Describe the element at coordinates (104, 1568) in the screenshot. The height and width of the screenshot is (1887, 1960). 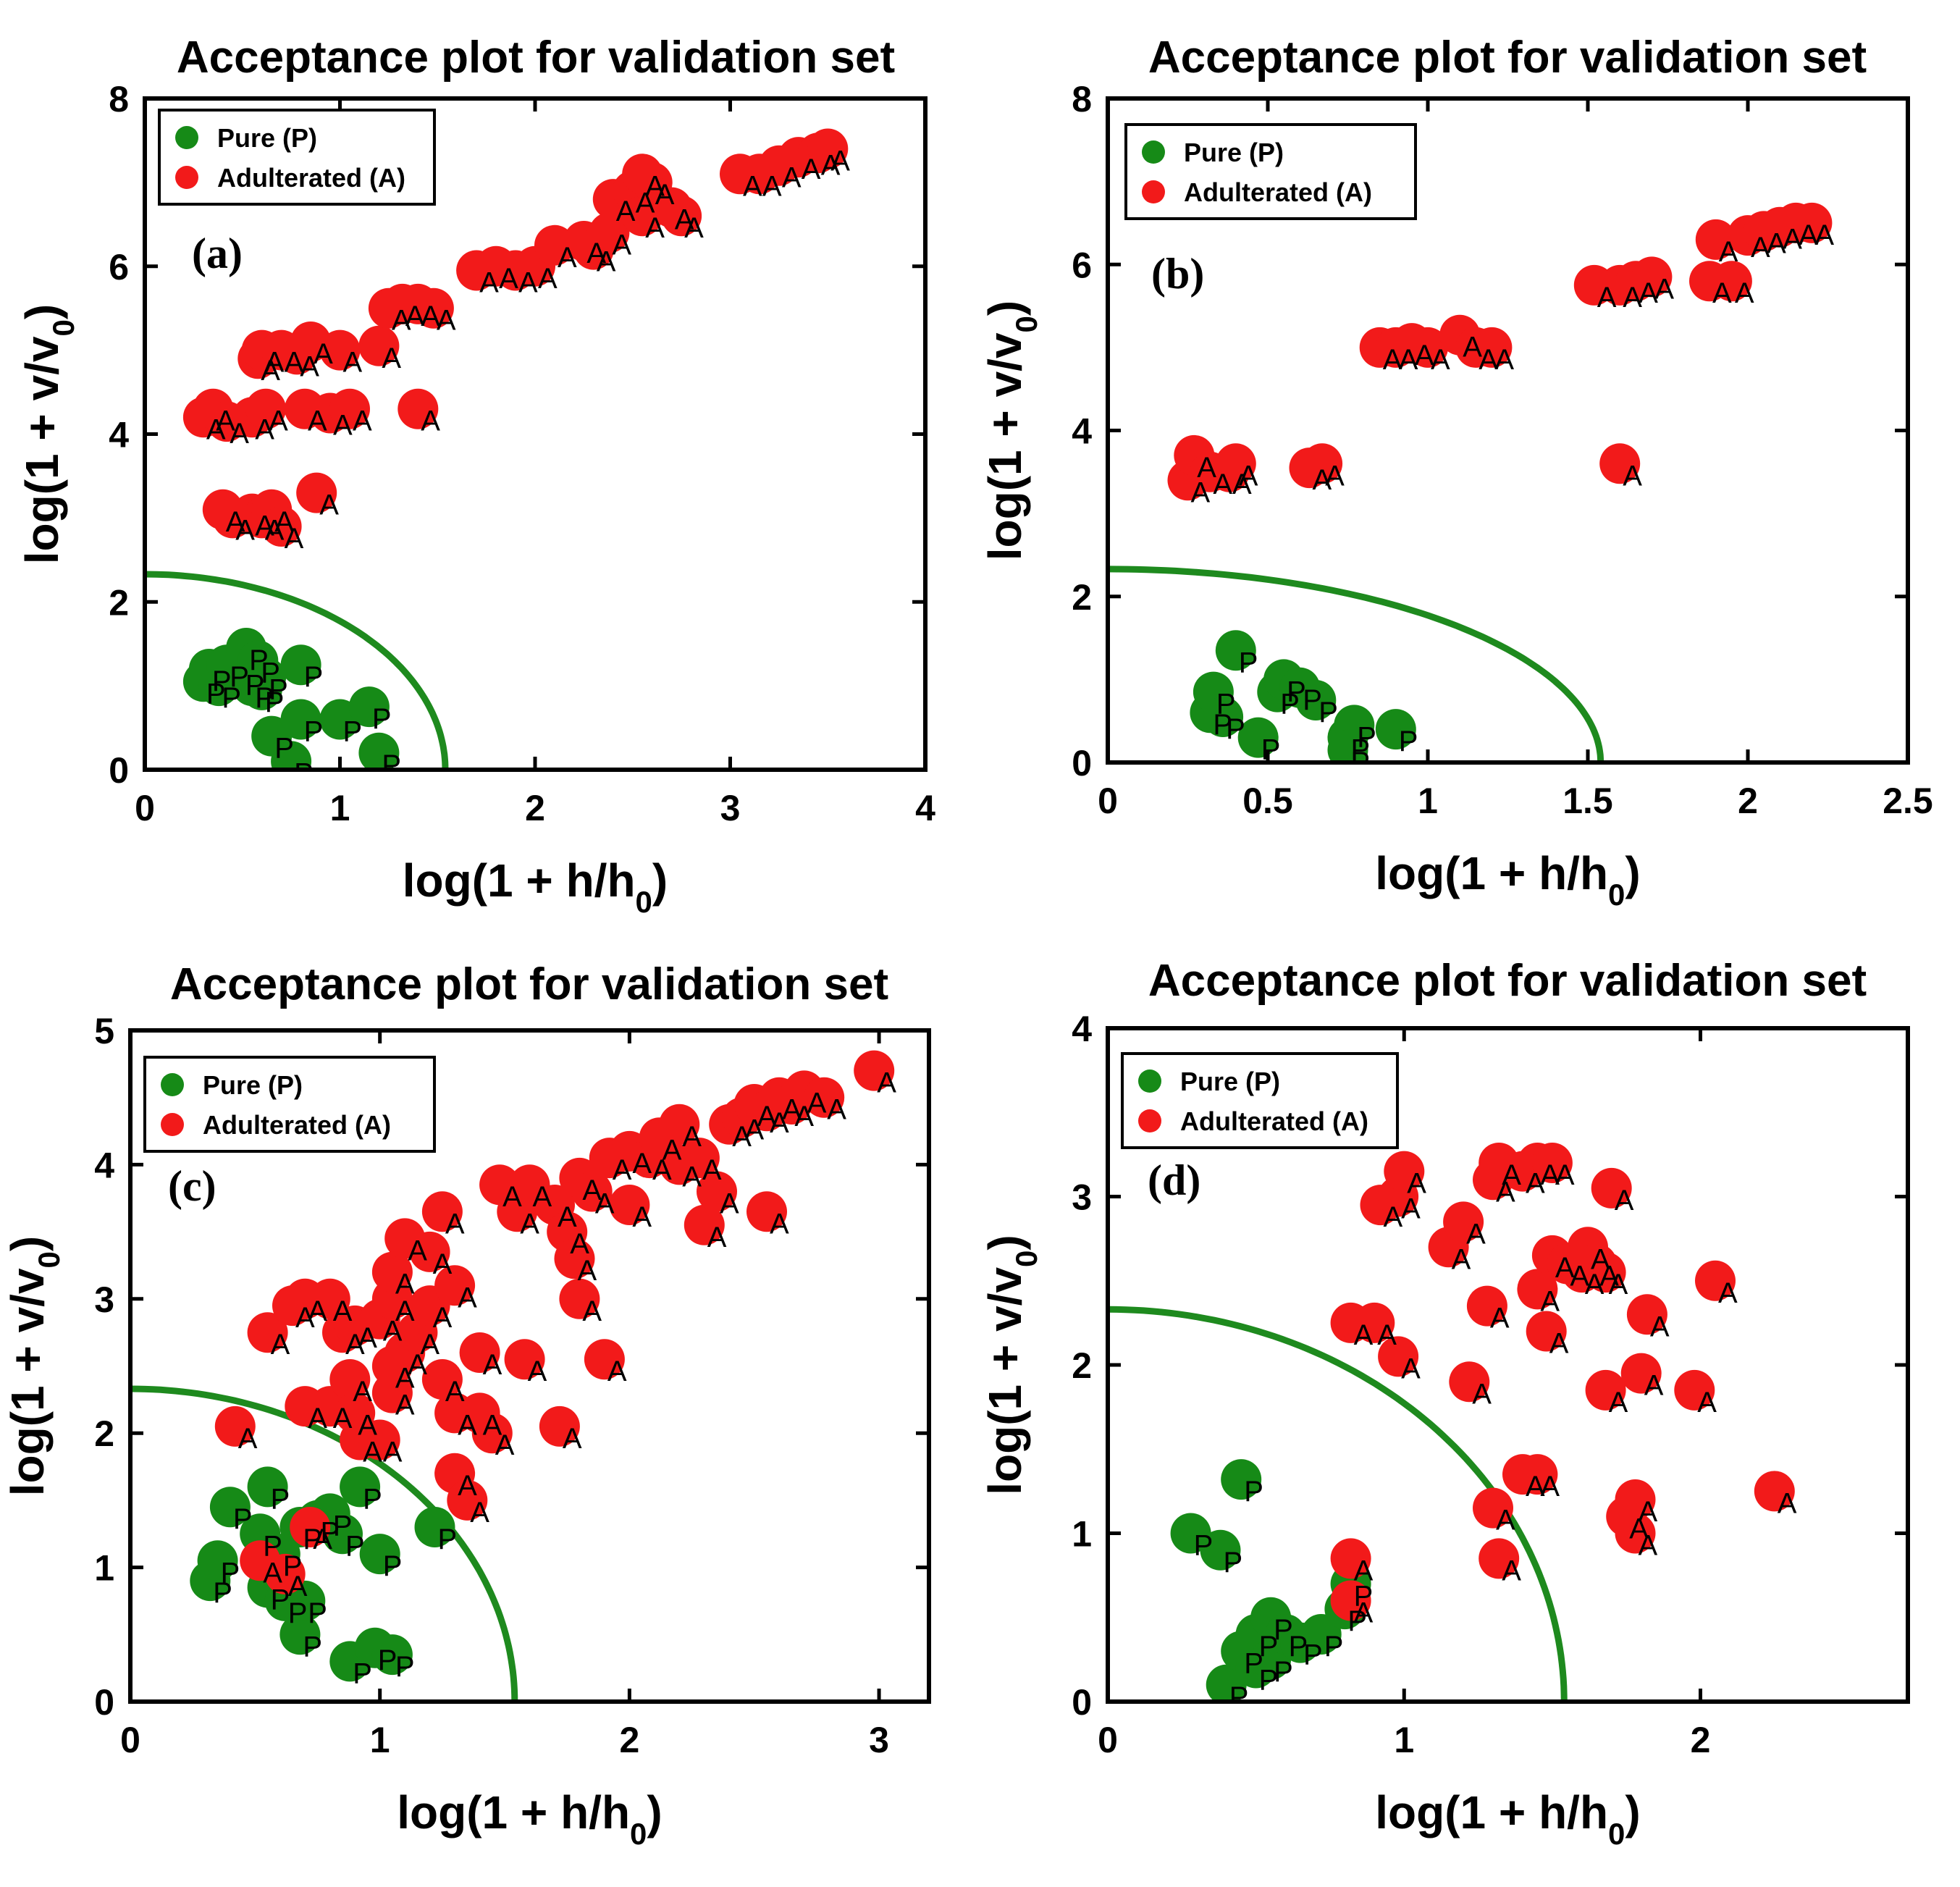
I see `y-tick-label: 1` at that location.